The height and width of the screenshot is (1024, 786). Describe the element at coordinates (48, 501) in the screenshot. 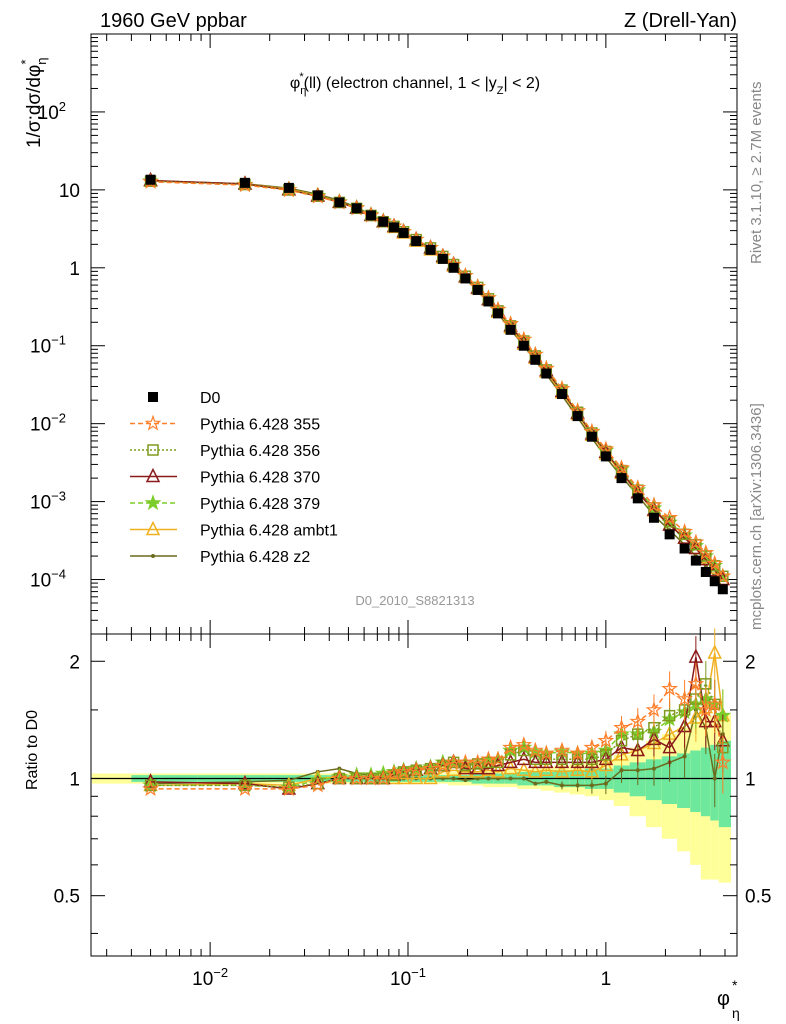

I see `y-tick-label: 10⁻³` at that location.